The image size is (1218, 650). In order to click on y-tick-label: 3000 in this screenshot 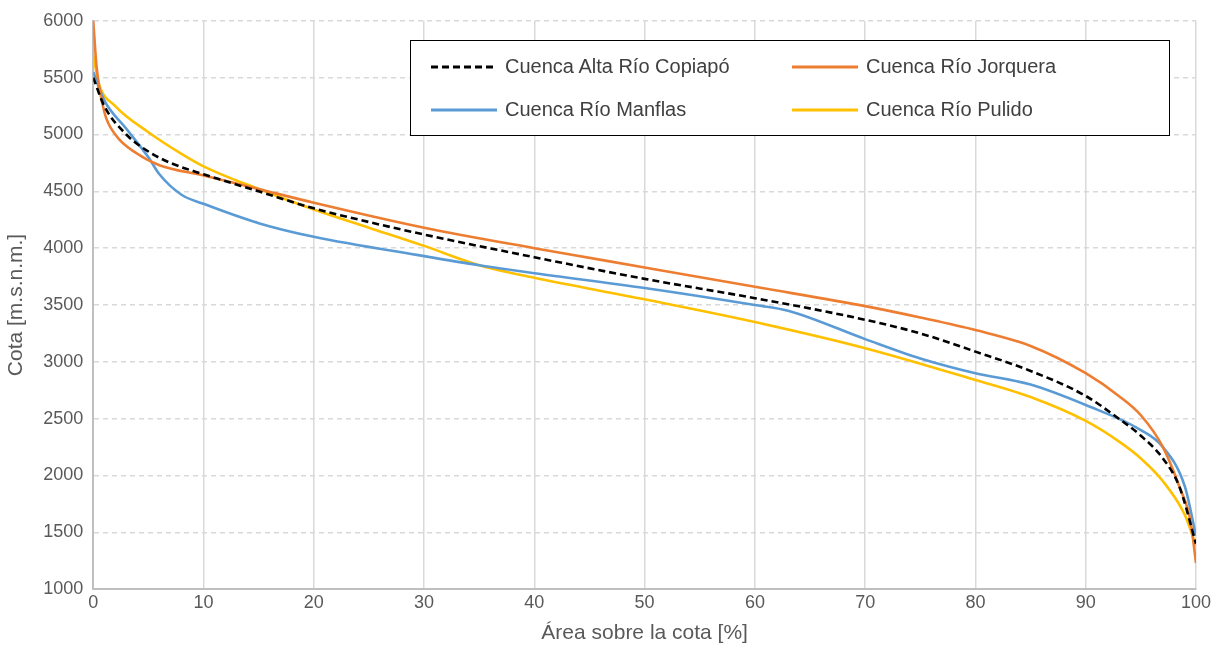, I will do `click(63, 360)`.